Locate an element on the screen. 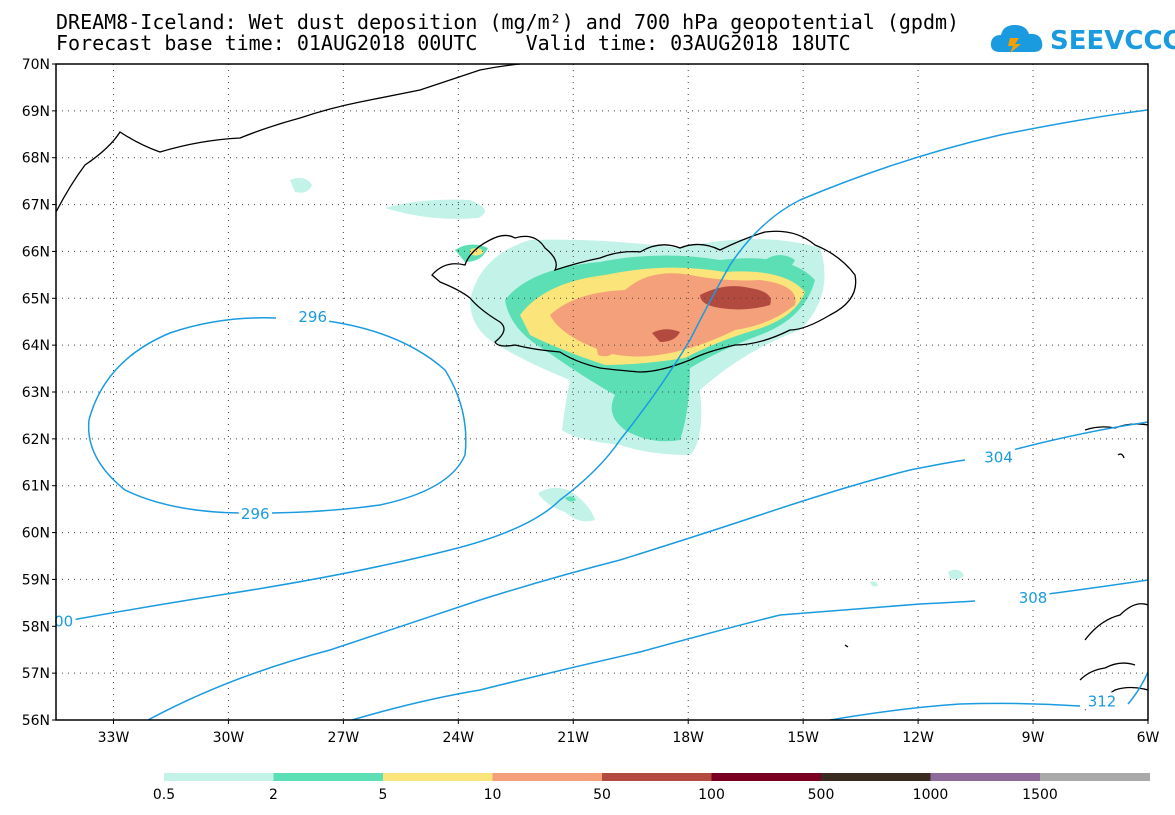 The image size is (1175, 815). lat-label: 66N is located at coordinates (36, 252).